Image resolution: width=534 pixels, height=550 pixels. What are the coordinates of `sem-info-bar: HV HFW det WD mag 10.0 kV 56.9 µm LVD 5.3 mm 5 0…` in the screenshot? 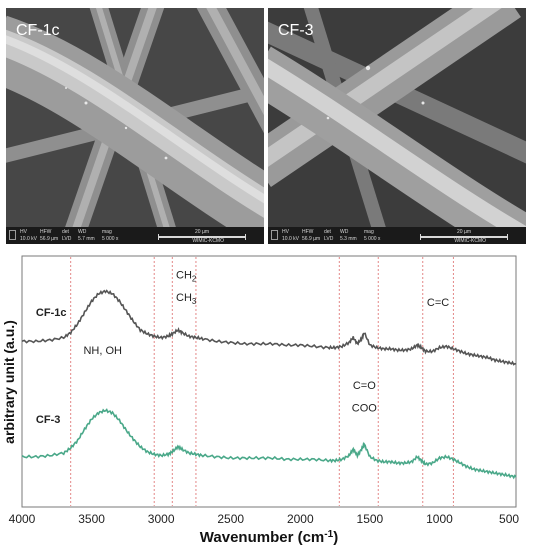 It's located at (397, 235).